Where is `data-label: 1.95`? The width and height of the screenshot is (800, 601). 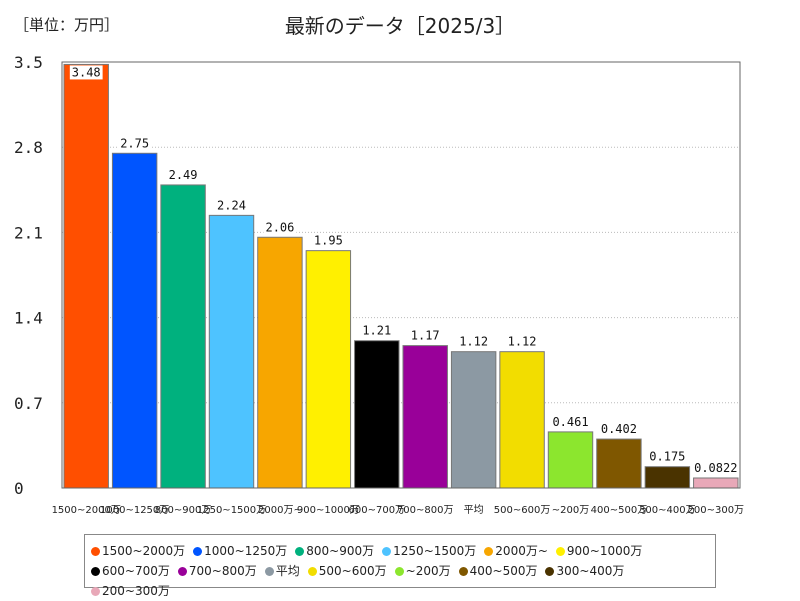 data-label: 1.95 is located at coordinates (328, 241).